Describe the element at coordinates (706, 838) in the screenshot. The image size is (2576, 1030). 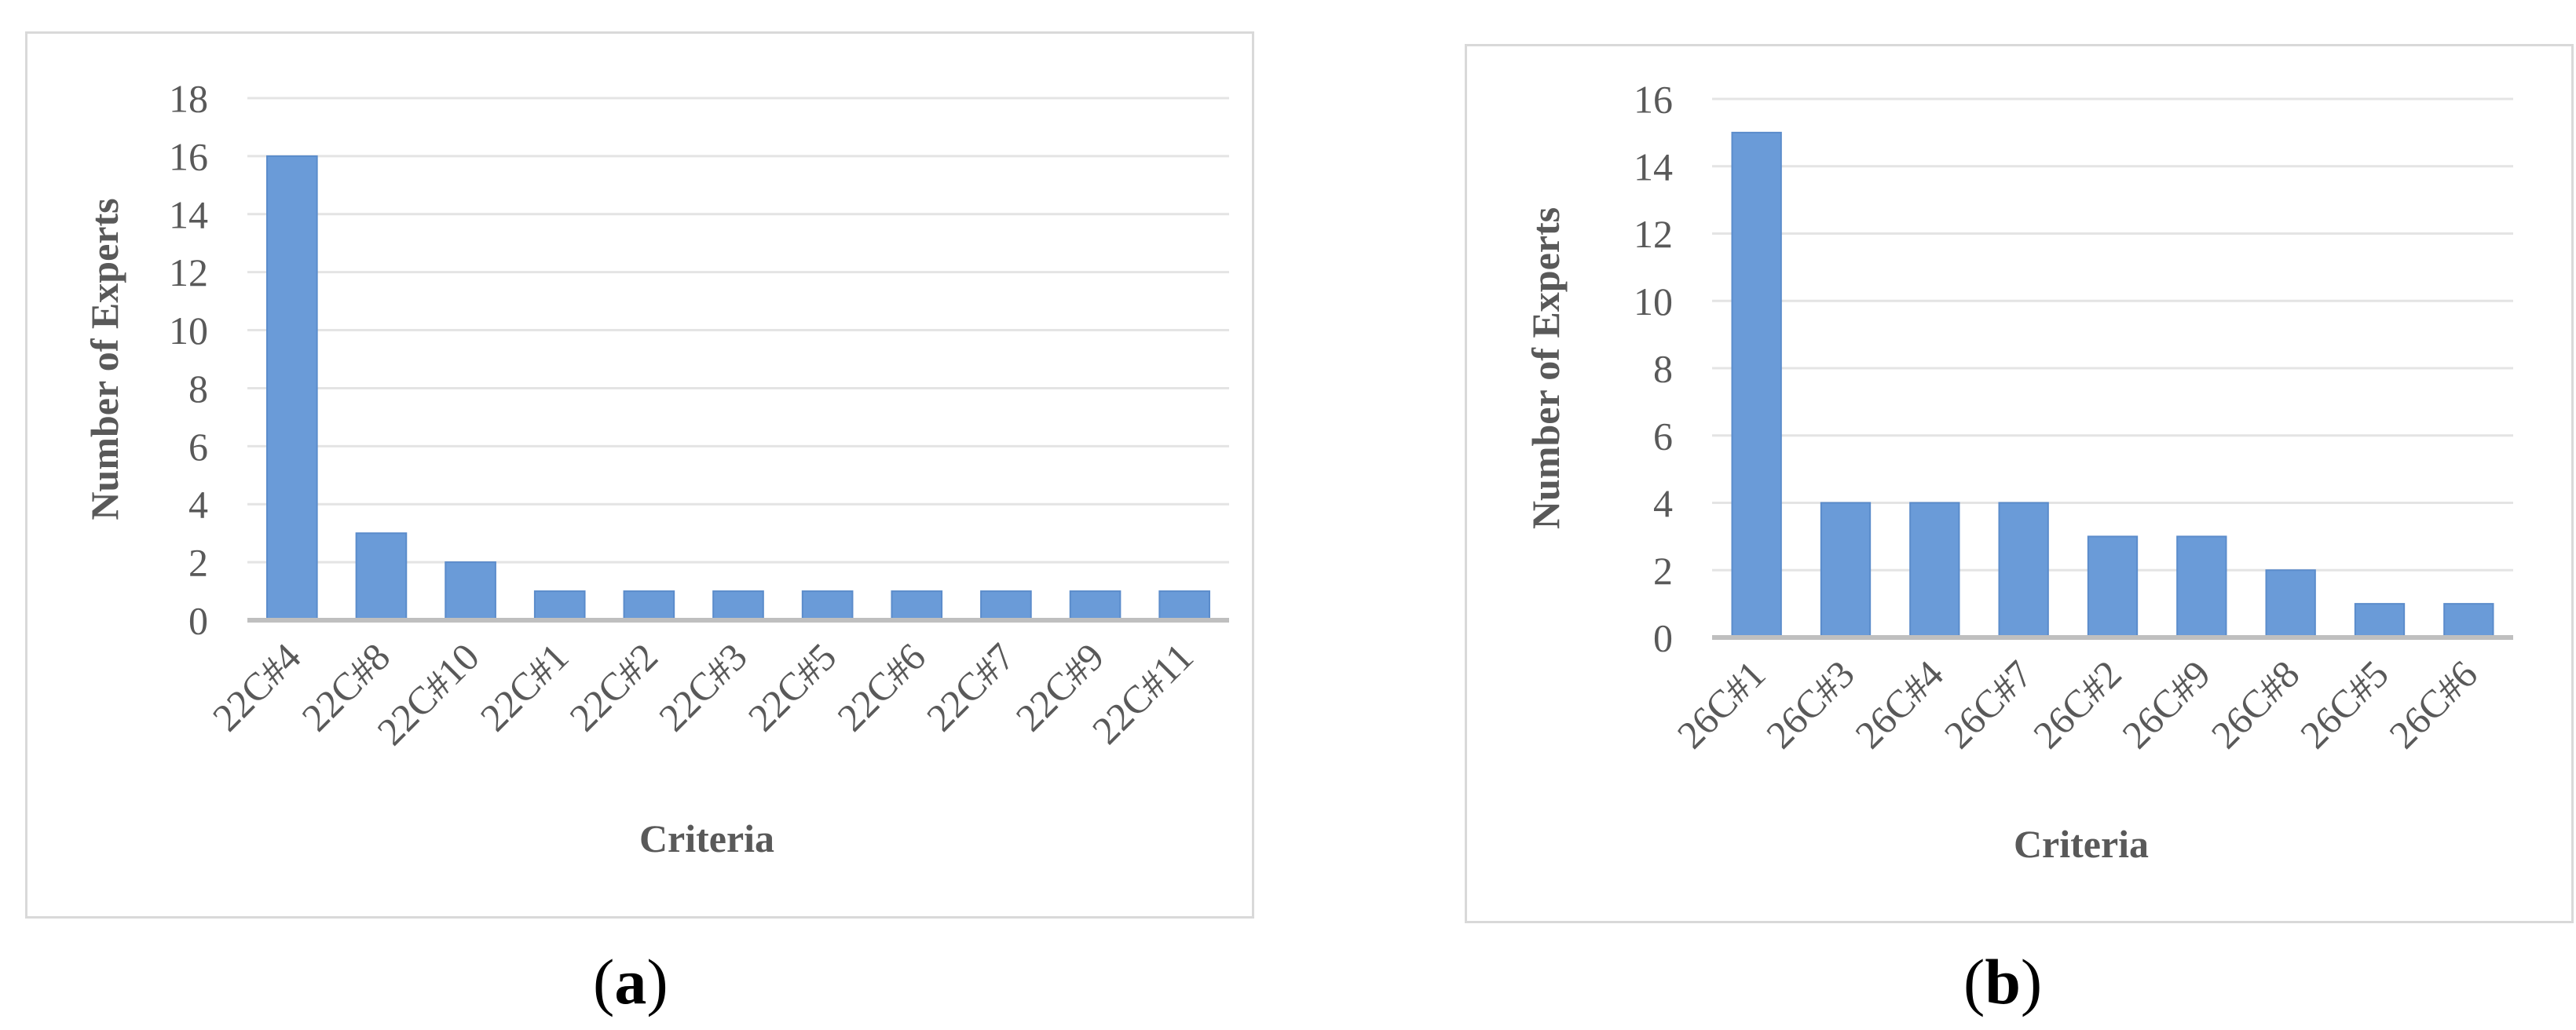
I see `chart-a-xlabel: Criteria` at that location.